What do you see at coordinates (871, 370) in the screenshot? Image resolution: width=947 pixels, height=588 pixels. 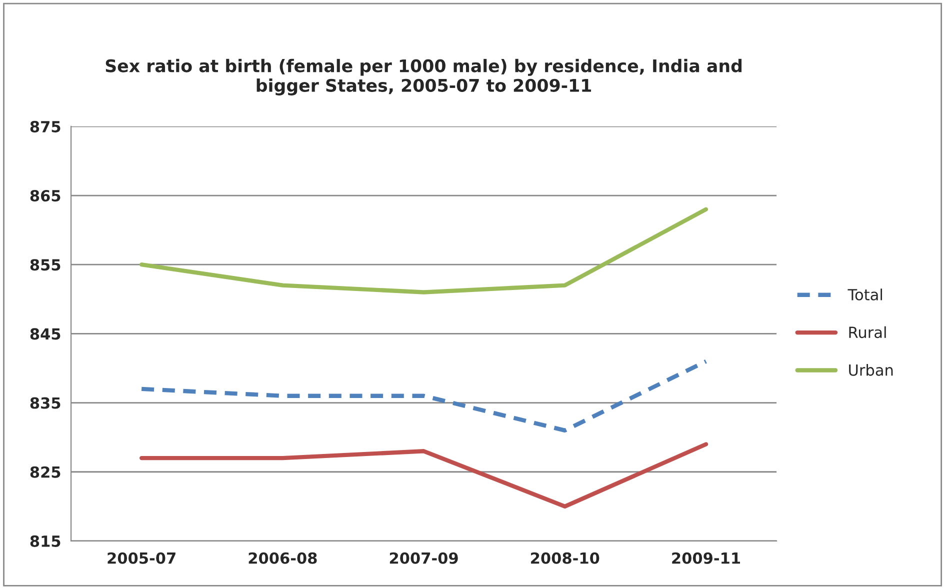 I see `legend-label: Urban` at bounding box center [871, 370].